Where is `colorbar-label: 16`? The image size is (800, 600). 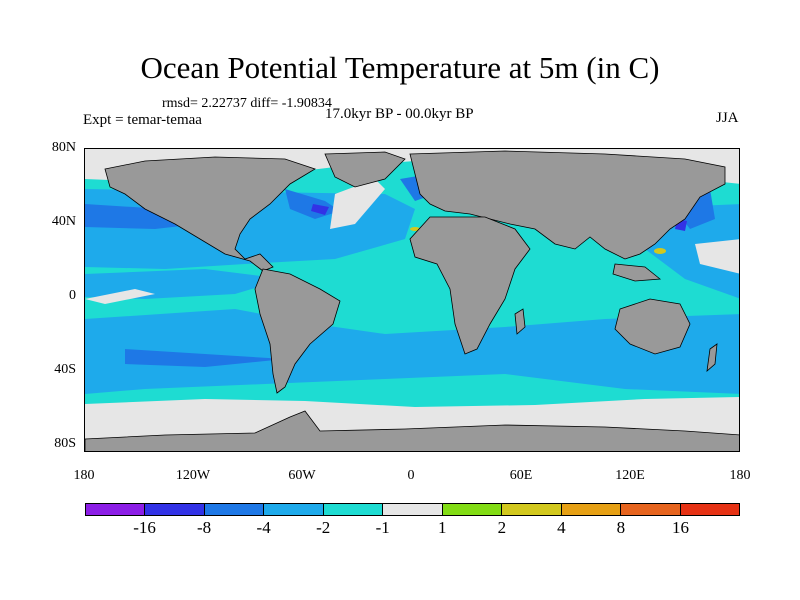 colorbar-label: 16 is located at coordinates (680, 527).